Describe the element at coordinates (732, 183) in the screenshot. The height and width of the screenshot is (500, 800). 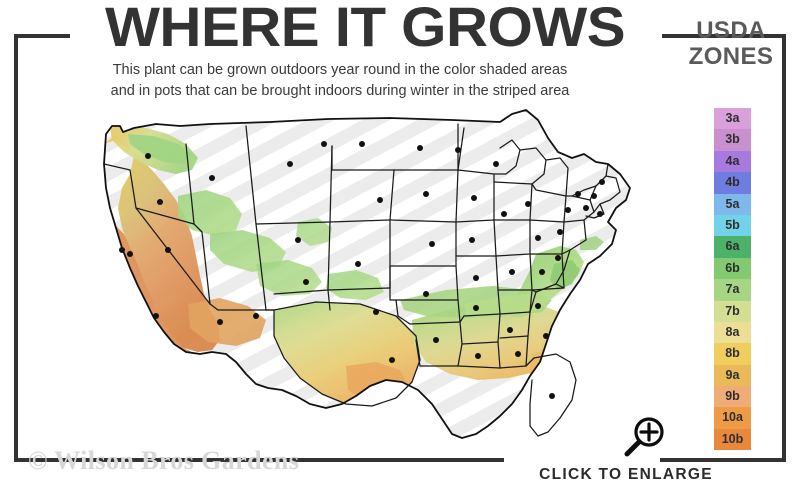
I see `zone-swatch-4b: 4b` at that location.